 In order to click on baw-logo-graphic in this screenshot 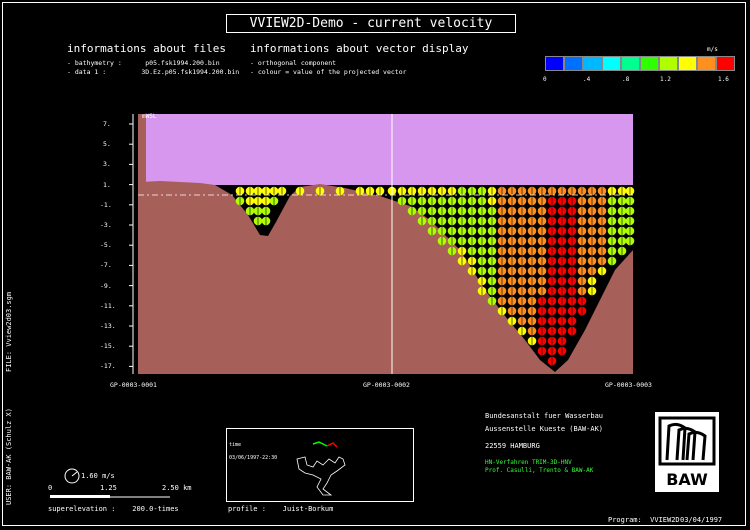, I will do `click(687, 441)`.